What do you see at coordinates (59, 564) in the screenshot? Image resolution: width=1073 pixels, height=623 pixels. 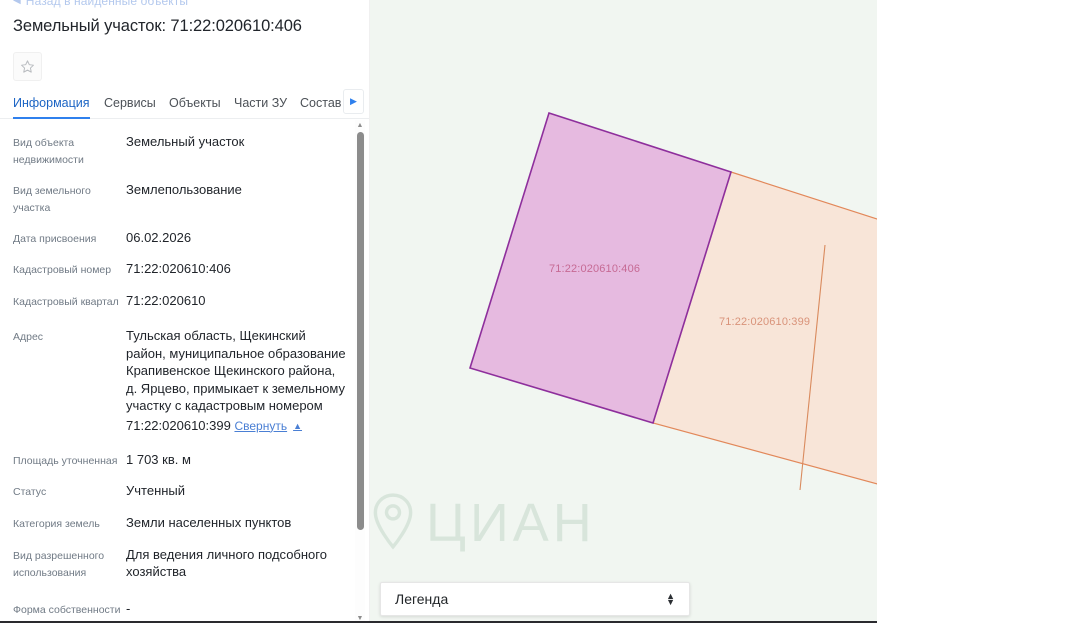 I see `attribute-label: Вид разрешенного использования` at bounding box center [59, 564].